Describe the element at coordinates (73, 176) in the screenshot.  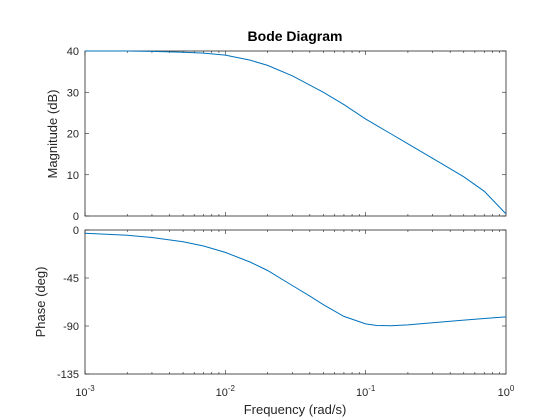
I see `magnitude-y-tick-label: 10` at that location.